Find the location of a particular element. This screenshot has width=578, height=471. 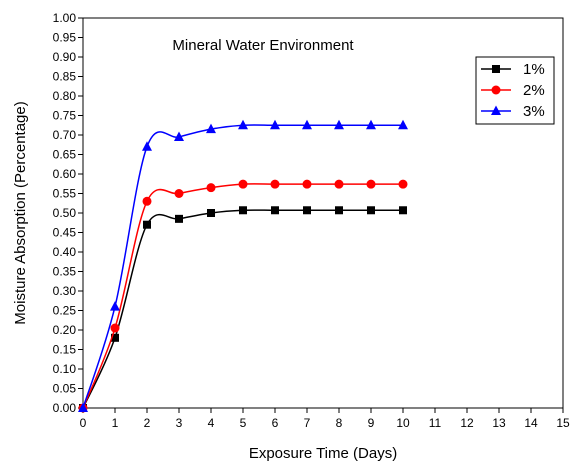

y-tick-label: 0.20 is located at coordinates (65, 330).